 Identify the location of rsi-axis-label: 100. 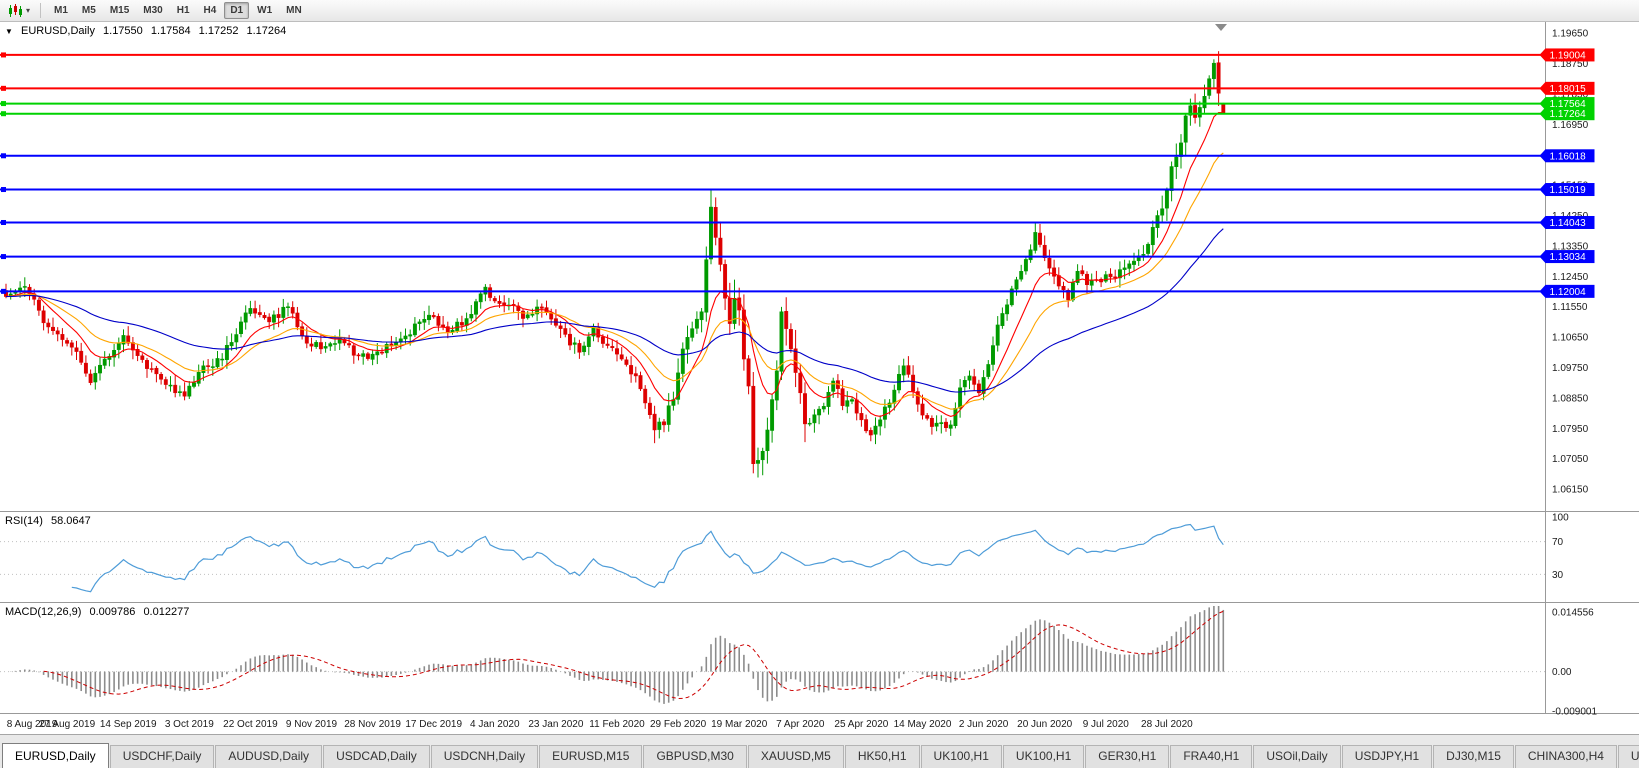
(1560, 518).